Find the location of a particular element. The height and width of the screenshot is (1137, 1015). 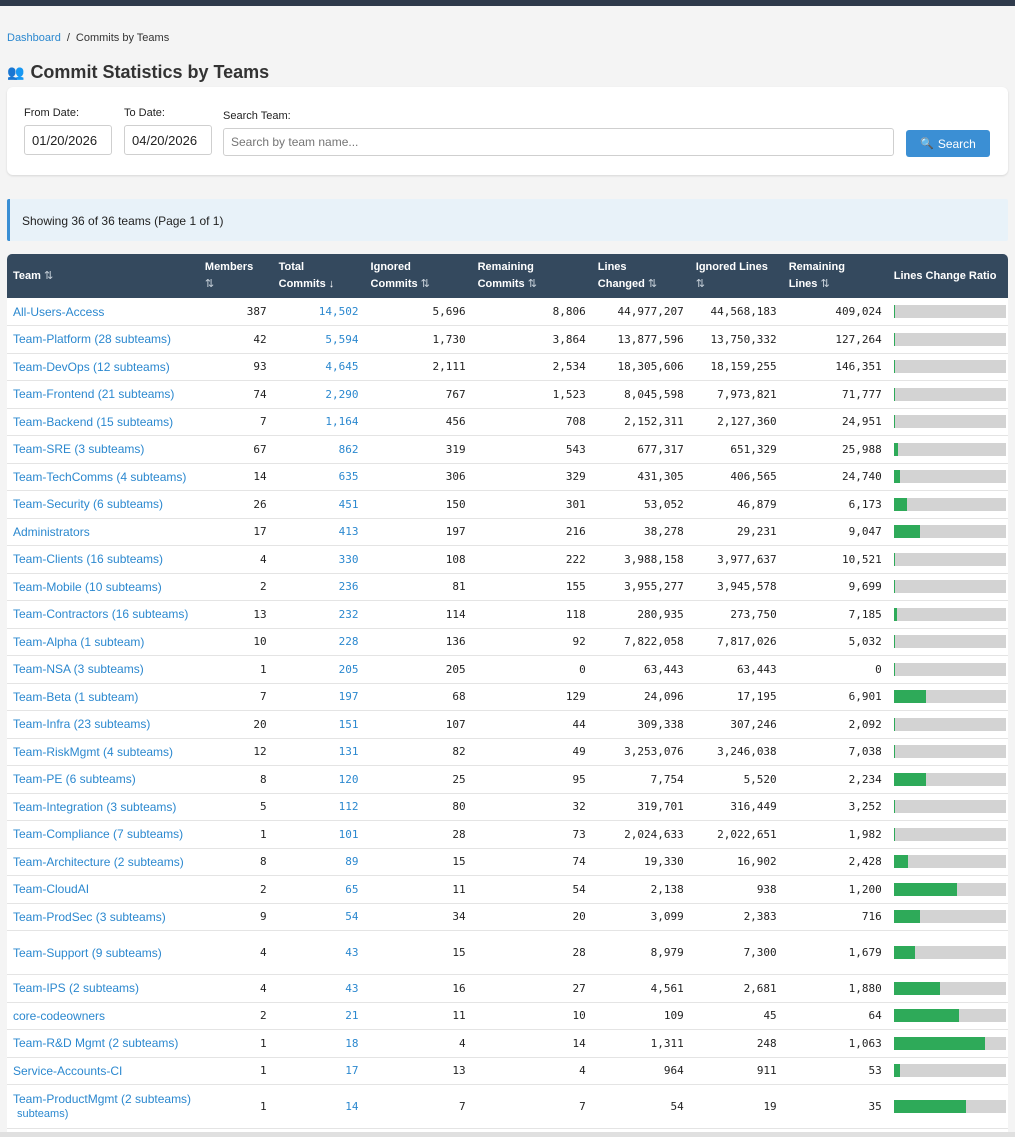

search-team-input is located at coordinates (558, 142).